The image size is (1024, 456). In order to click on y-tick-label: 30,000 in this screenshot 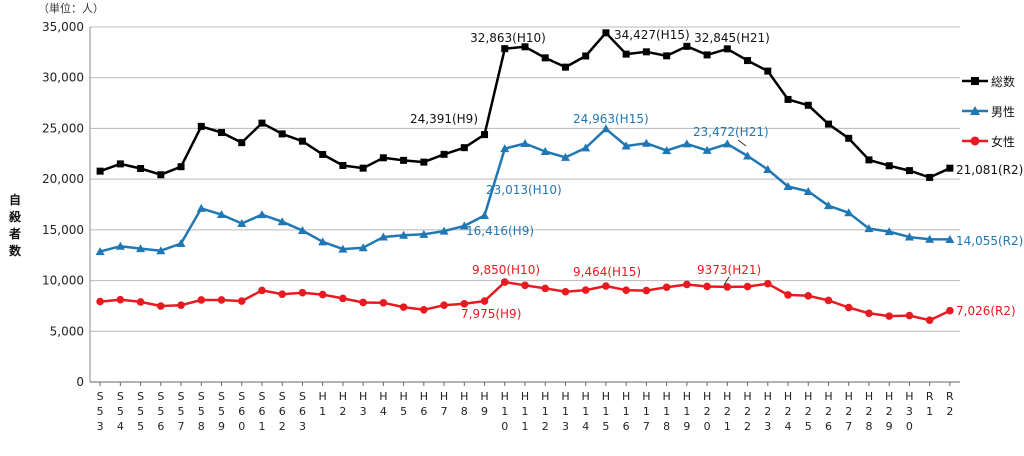, I will do `click(63, 78)`.